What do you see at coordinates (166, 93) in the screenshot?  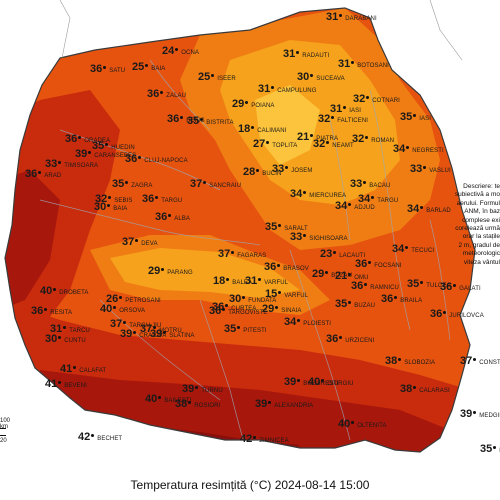 I see `station-label: 36 ZALAU` at bounding box center [166, 93].